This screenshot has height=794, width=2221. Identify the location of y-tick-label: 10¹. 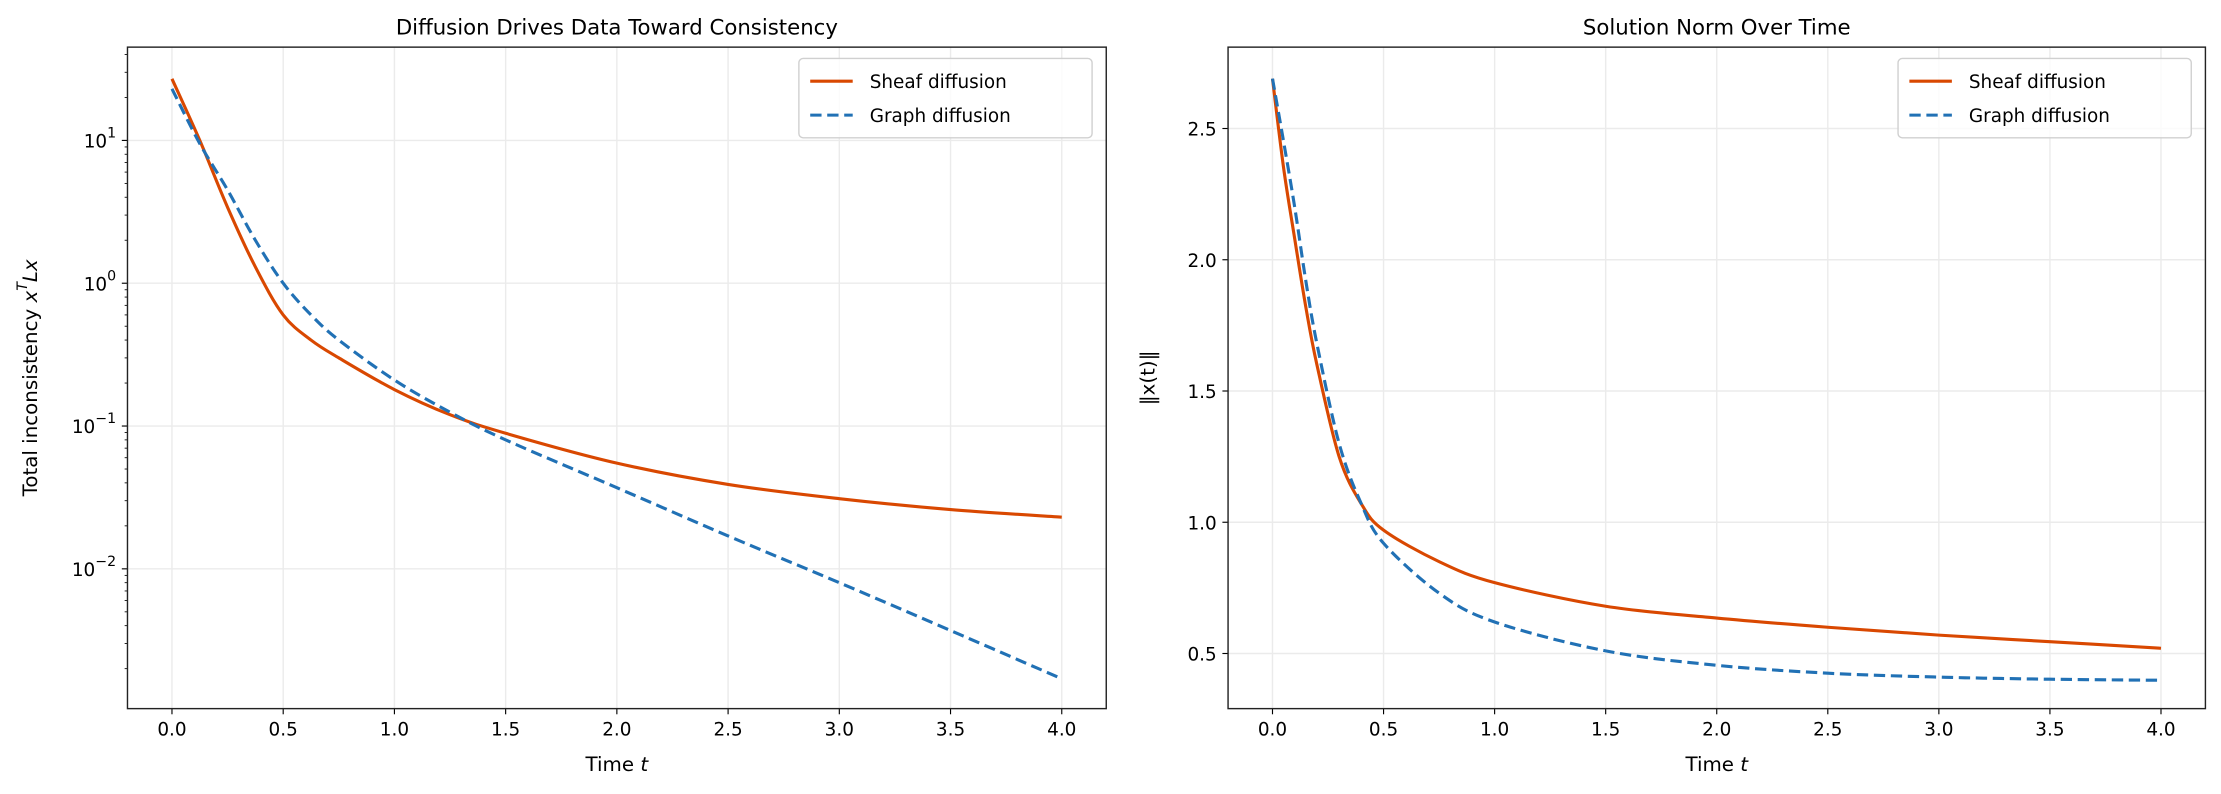
(100, 139).